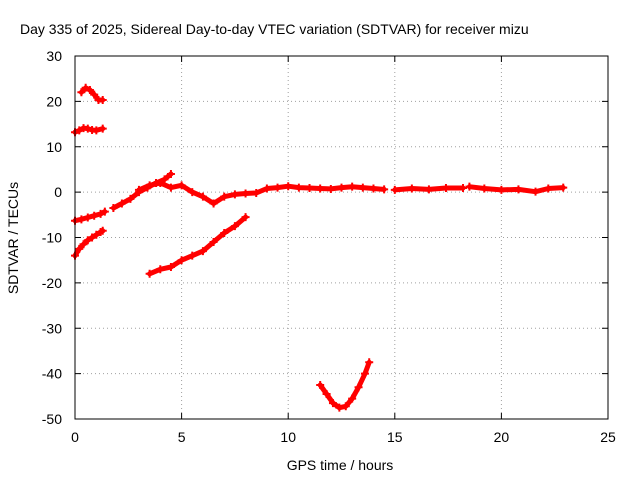 Image resolution: width=640 pixels, height=480 pixels. Describe the element at coordinates (54, 101) in the screenshot. I see `y-tick-label: 20` at that location.